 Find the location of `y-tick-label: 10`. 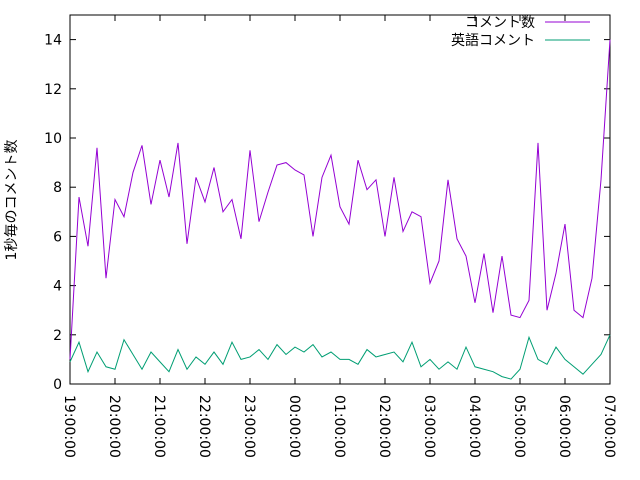

y-tick-label: 10 is located at coordinates (53, 139).